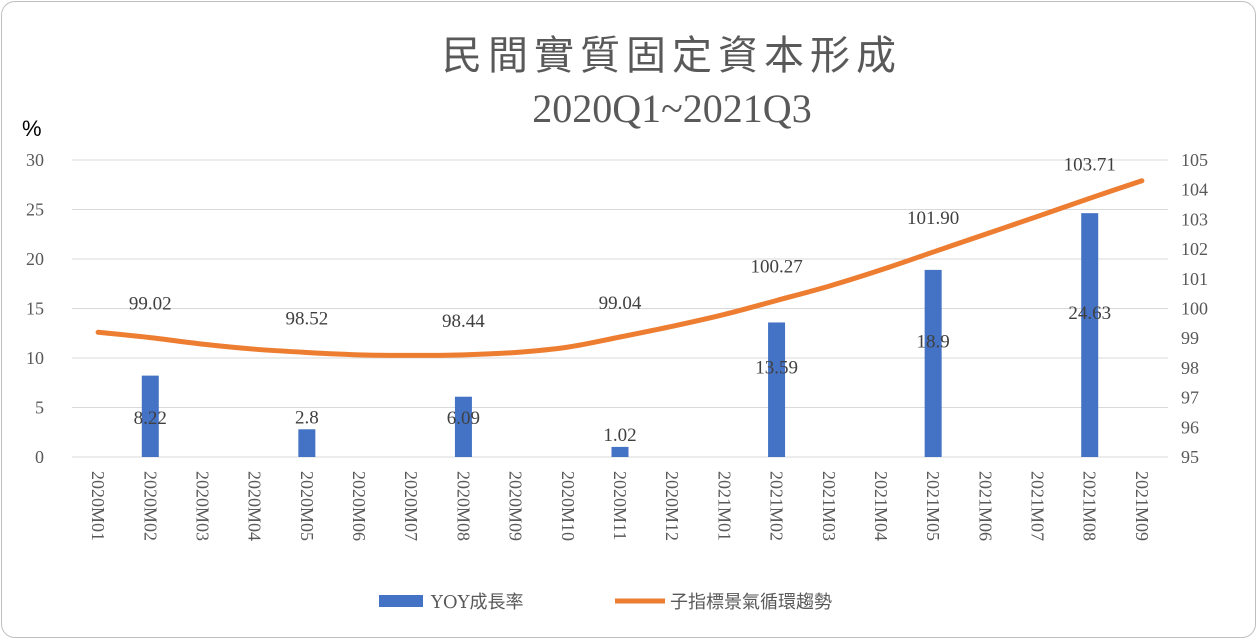 The width and height of the screenshot is (1259, 641). What do you see at coordinates (605, 602) in the screenshot?
I see `legend: YOY成長率 子指標景氣循環趨勢` at bounding box center [605, 602].